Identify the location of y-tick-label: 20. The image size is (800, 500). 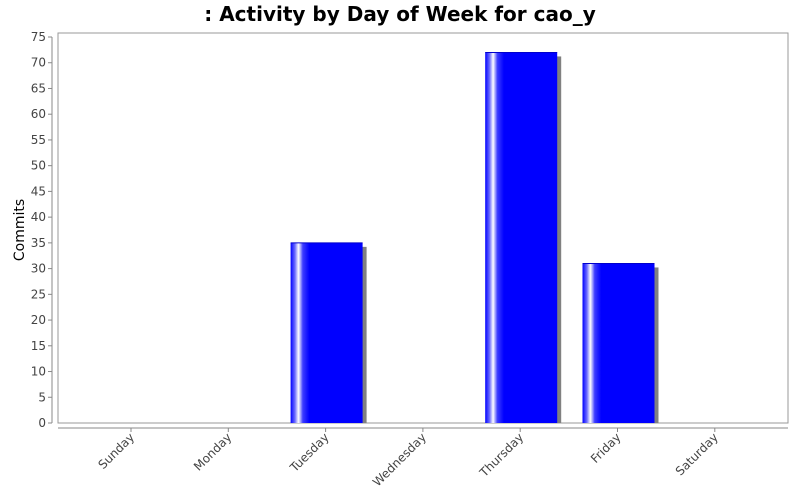
(38, 320).